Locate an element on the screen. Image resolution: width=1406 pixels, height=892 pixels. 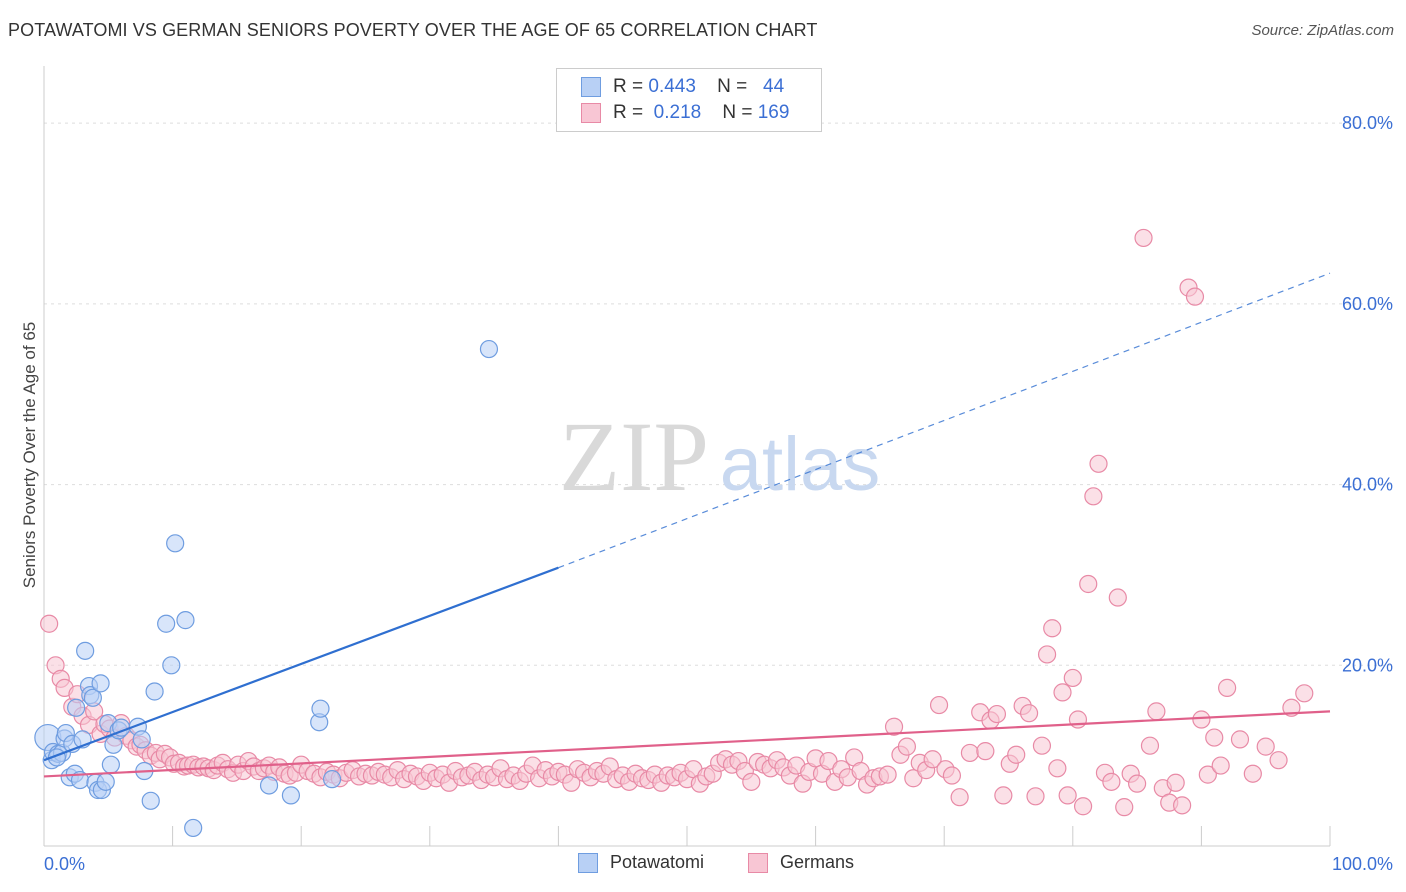
series-legend: Potawatomi Germans is located at coordinates (703, 865).